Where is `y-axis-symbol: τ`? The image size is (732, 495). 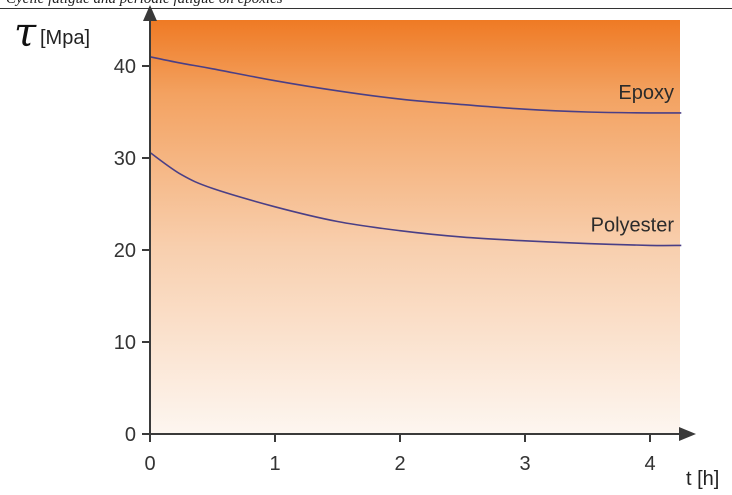
y-axis-symbol: τ is located at coordinates (25, 33).